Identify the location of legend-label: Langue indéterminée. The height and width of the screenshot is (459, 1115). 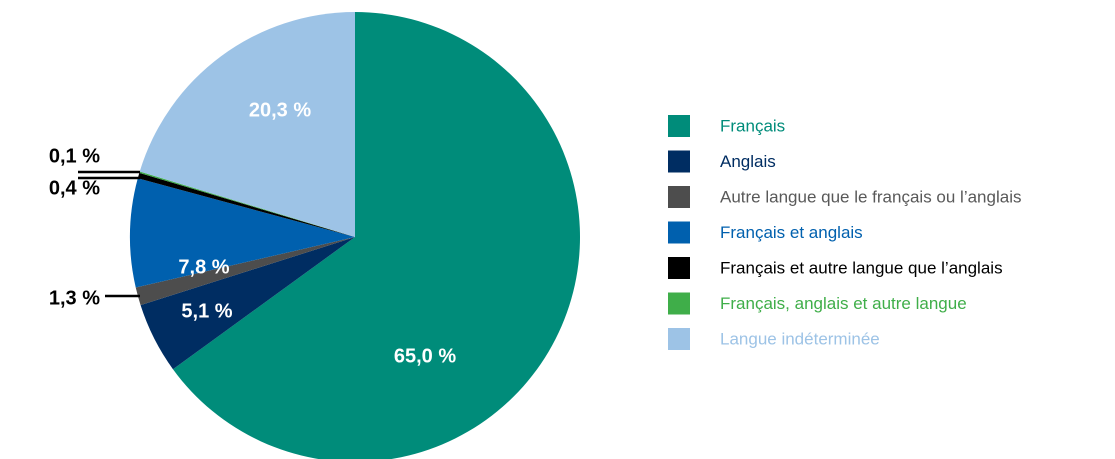
(800, 338).